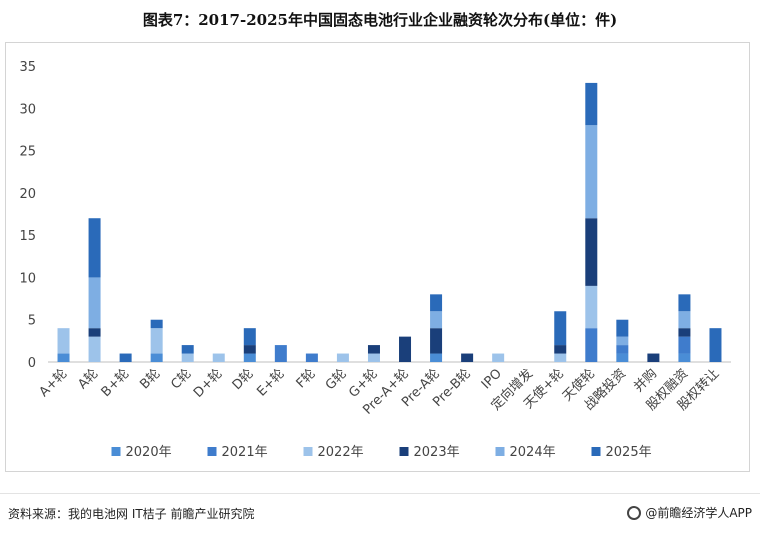 The width and height of the screenshot is (760, 533). I want to click on legend-label: 2025年, so click(629, 452).